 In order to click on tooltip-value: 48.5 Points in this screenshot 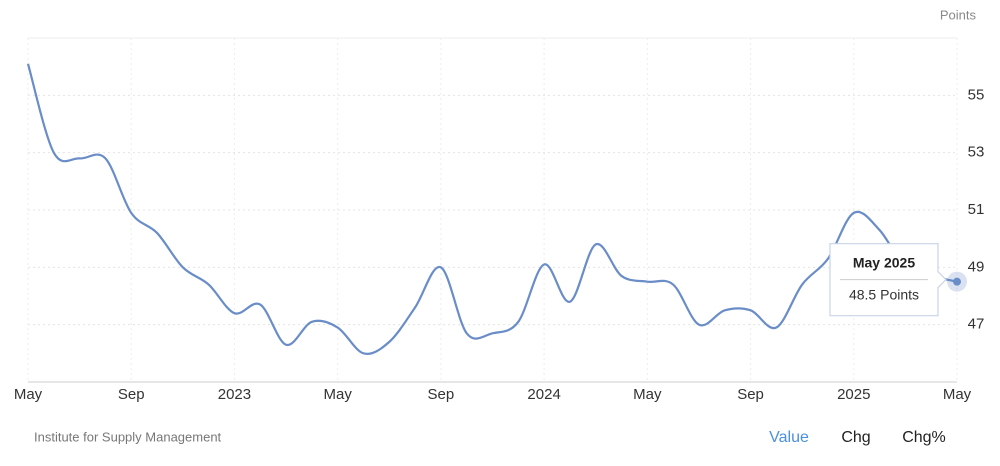, I will do `click(884, 294)`.